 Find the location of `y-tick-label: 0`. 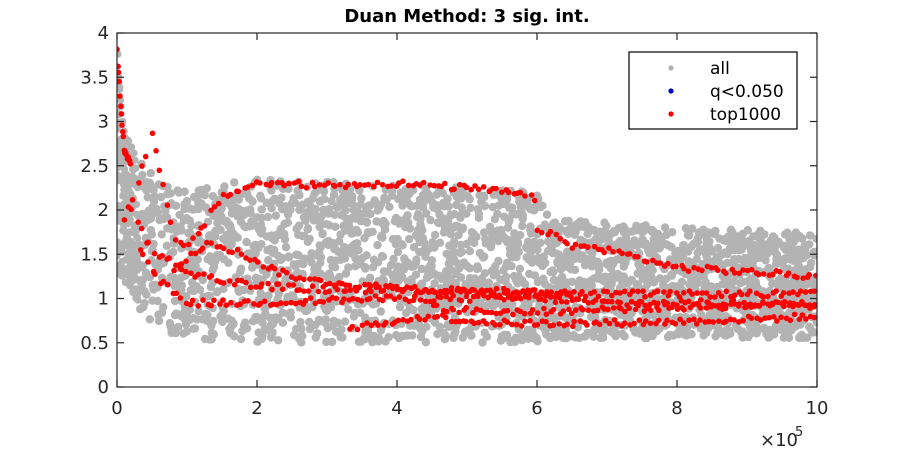

y-tick-label: 0 is located at coordinates (103, 387).